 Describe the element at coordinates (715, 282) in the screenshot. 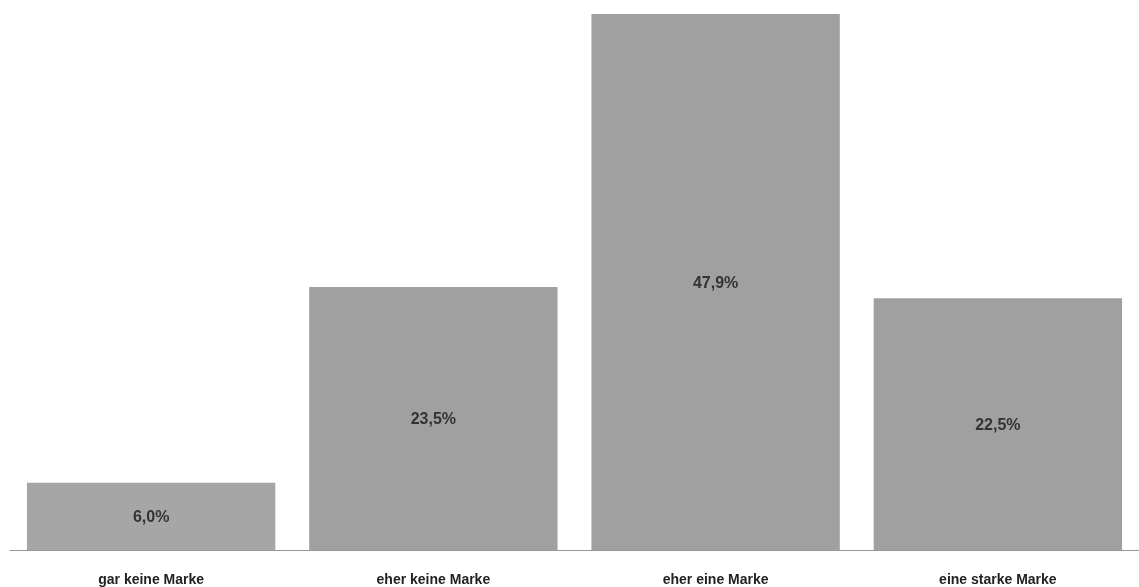

I see `data-label: 47,9%` at that location.